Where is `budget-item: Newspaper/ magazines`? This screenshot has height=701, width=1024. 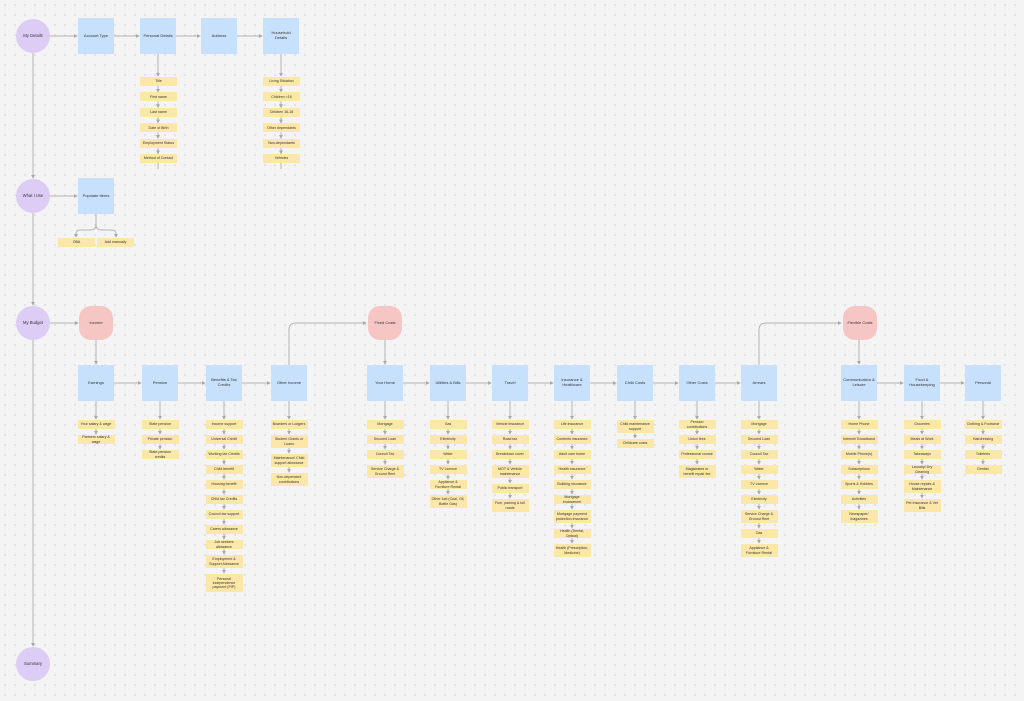 budget-item: Newspaper/ magazines is located at coordinates (859, 516).